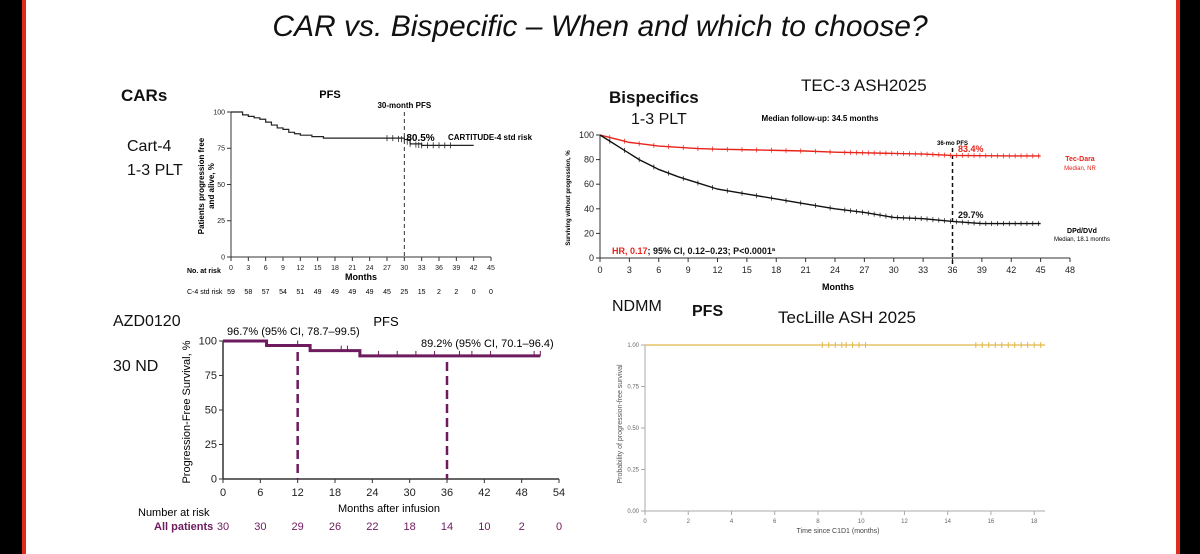 The height and width of the screenshot is (554, 1200). What do you see at coordinates (633, 388) in the screenshot?
I see `y-tick-label: 0.75` at bounding box center [633, 388].